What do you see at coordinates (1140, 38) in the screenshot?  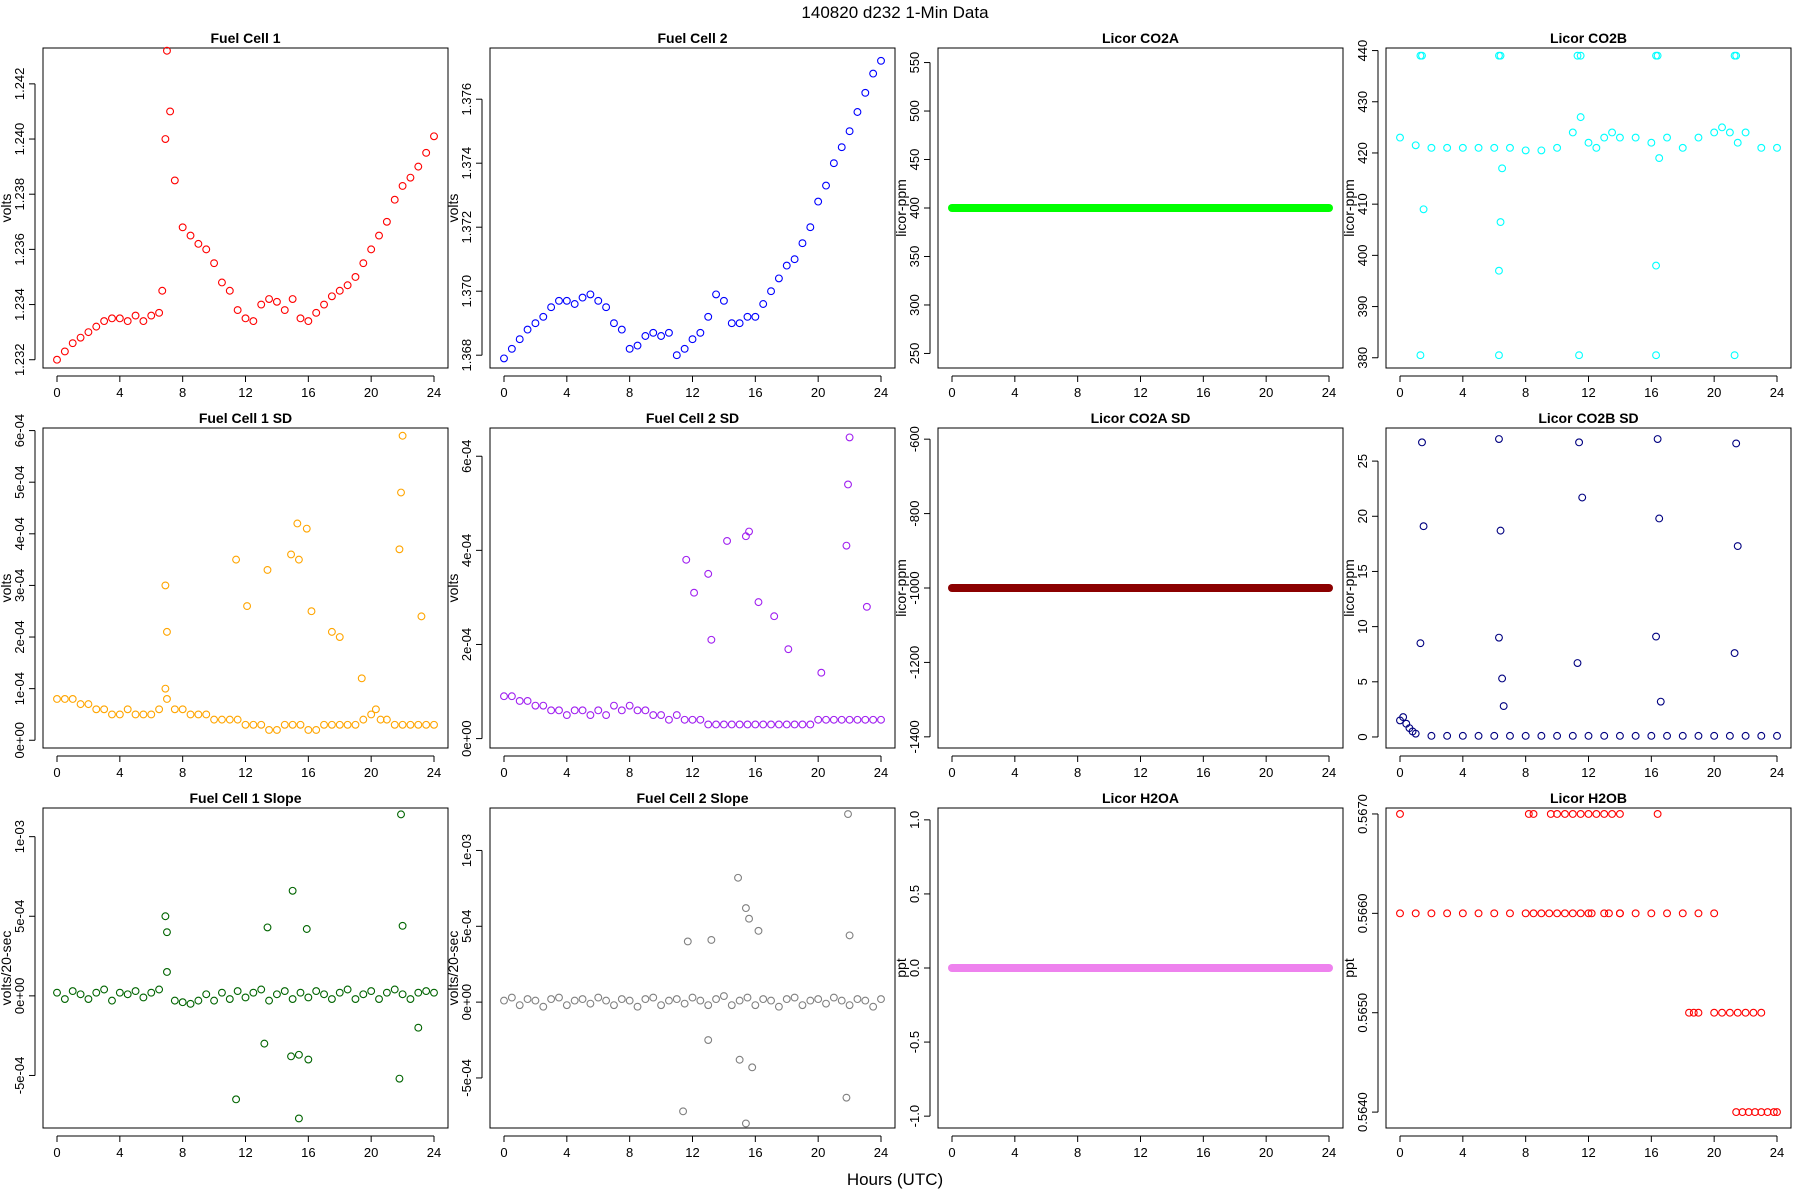 I see `panel-title: Licor CO2A` at bounding box center [1140, 38].